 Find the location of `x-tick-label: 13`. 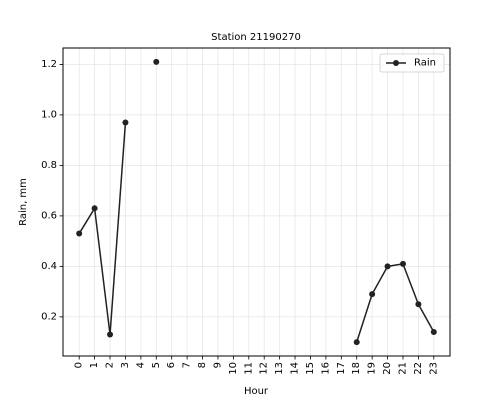

x-tick-label: 13 is located at coordinates (279, 368).